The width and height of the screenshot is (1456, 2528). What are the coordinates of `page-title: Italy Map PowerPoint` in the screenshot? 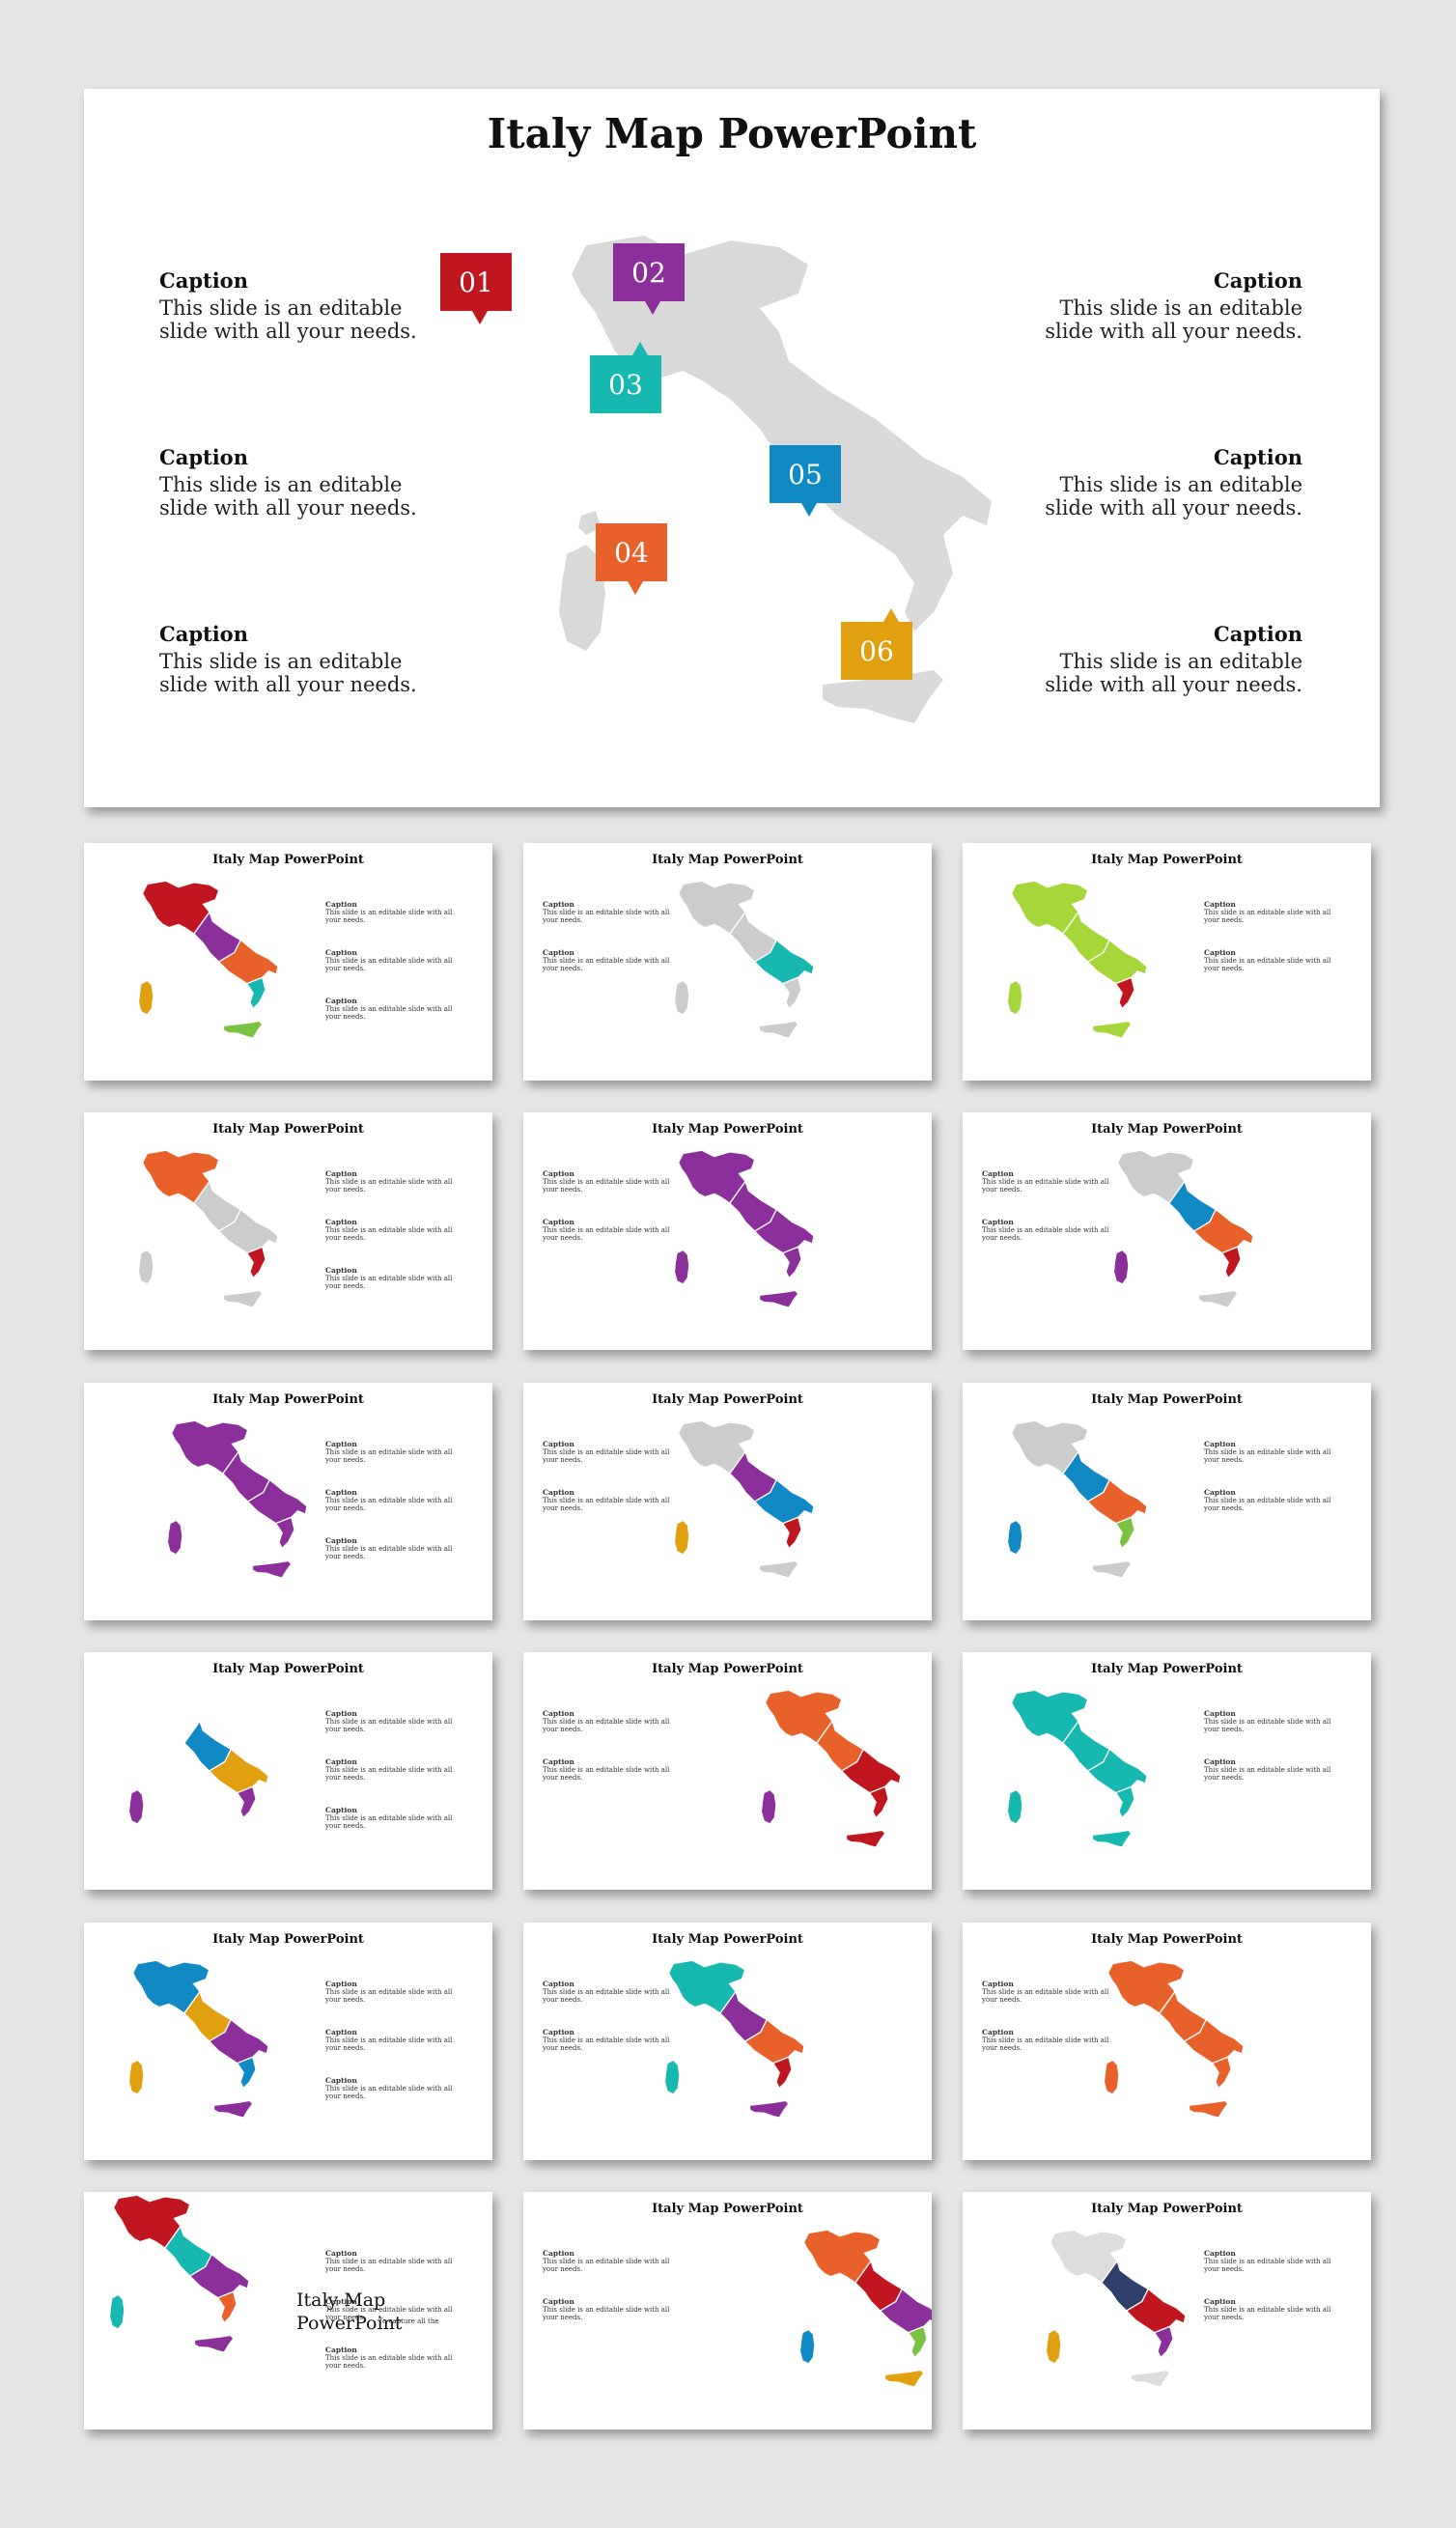 It's located at (732, 134).